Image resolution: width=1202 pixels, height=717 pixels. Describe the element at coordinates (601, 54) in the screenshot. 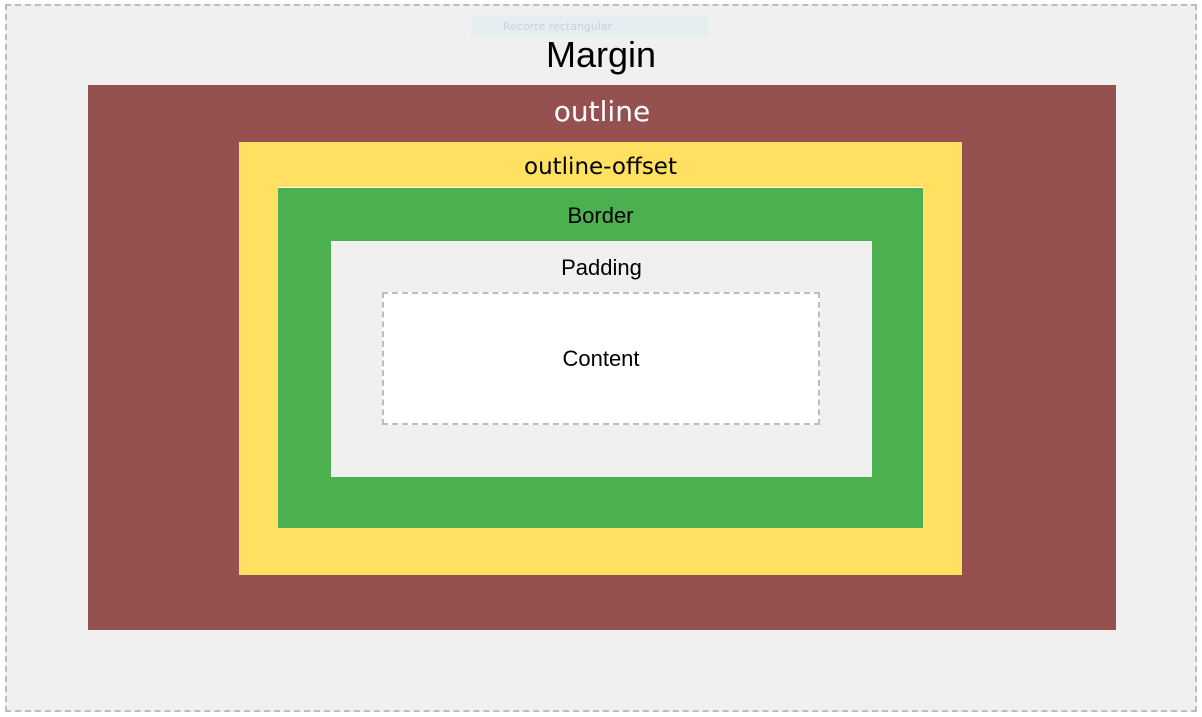

I see `margin-label: Margin` at that location.